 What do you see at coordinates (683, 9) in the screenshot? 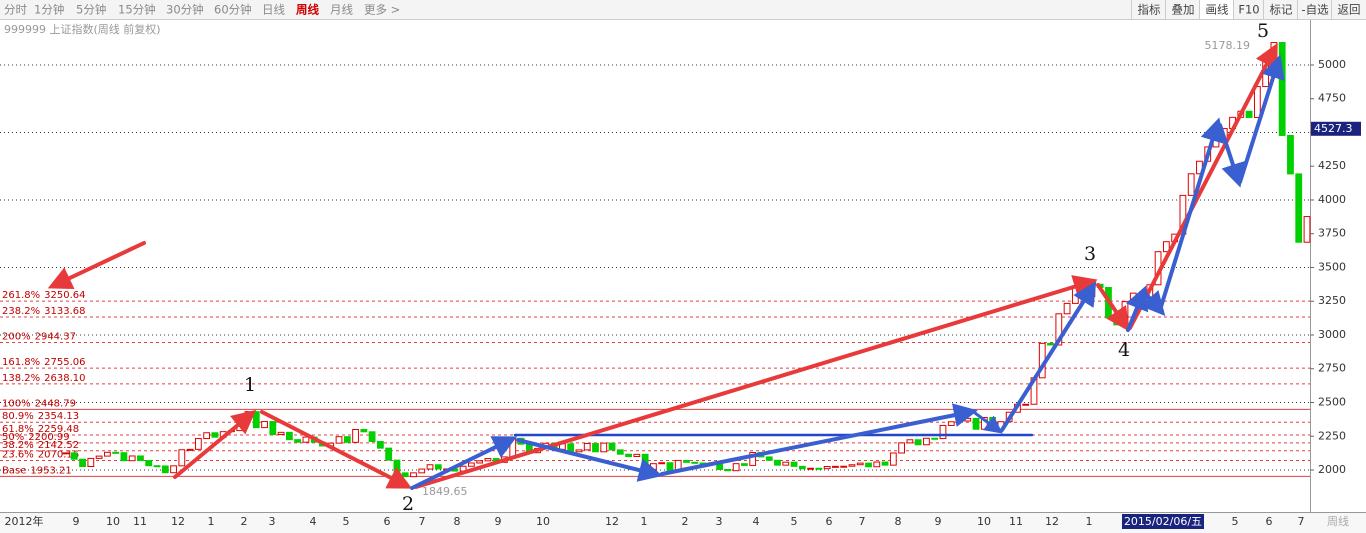
I see `toolbar-bg` at bounding box center [683, 9].